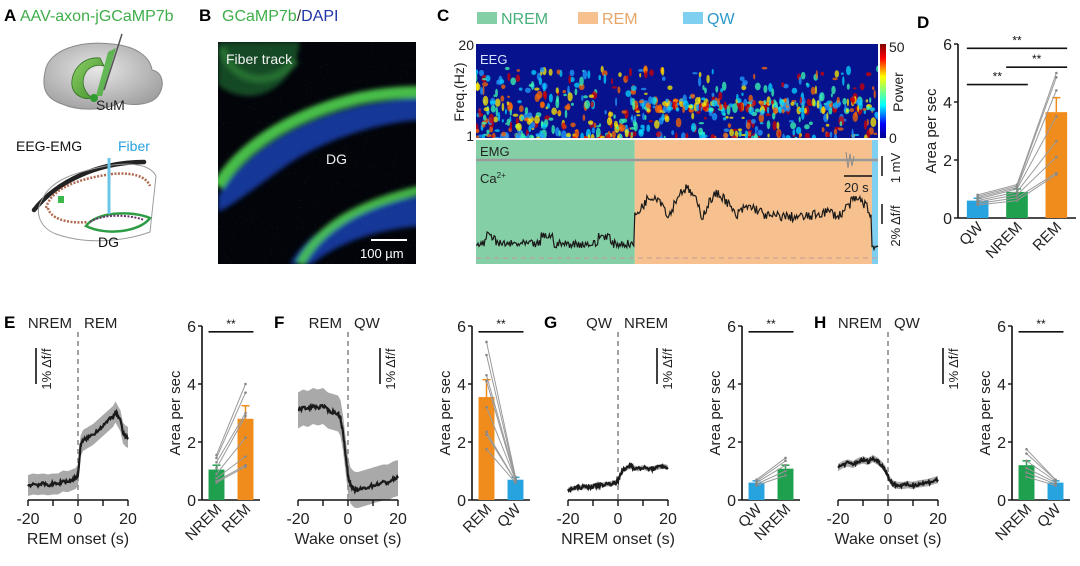  What do you see at coordinates (895, 168) in the screenshot?
I see `emg-scale-label: 1 mV` at bounding box center [895, 168].